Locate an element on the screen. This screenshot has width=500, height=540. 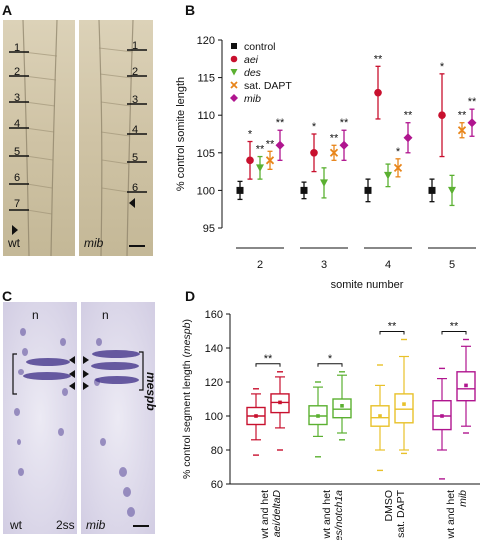
y-tick-label: 110 is located at coordinates (206, 116).